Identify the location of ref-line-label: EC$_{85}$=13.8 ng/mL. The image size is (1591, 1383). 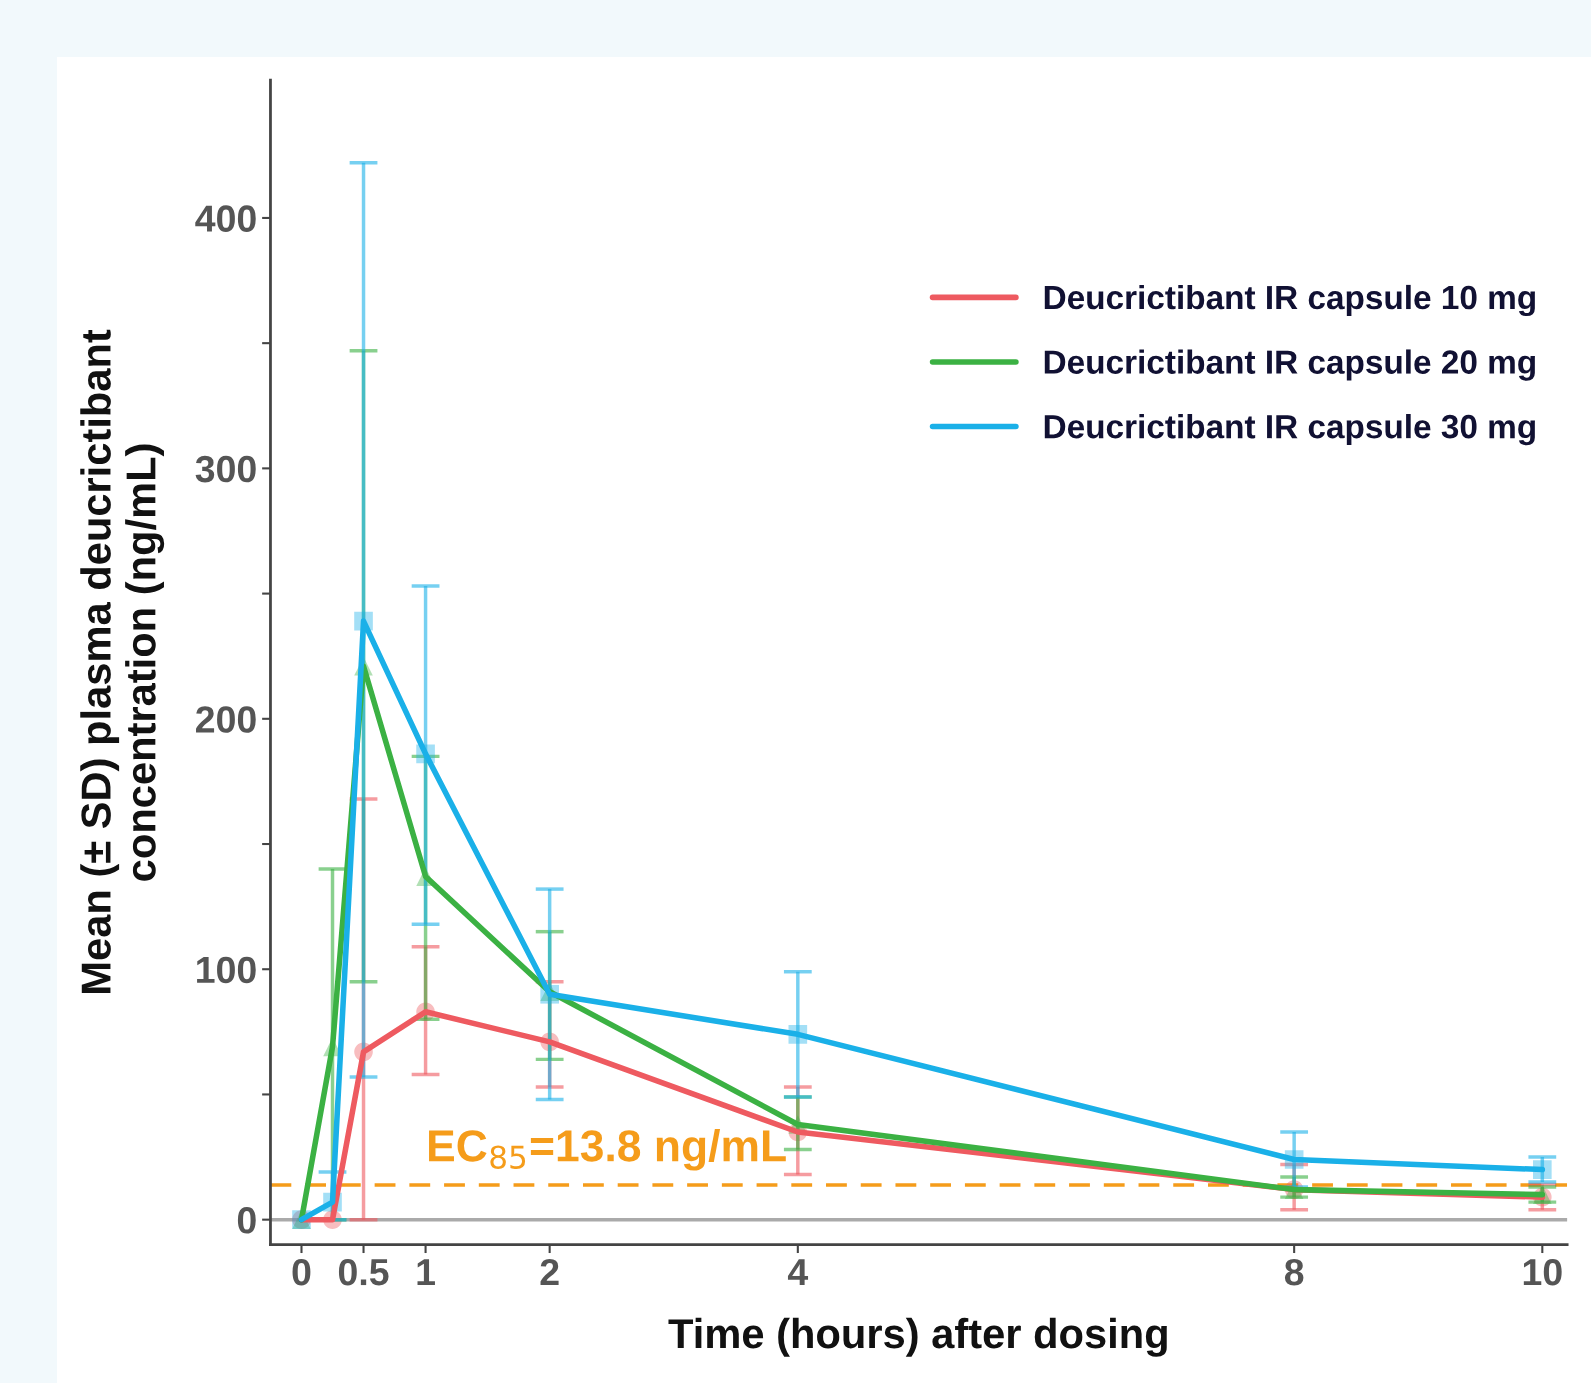
(607, 1149).